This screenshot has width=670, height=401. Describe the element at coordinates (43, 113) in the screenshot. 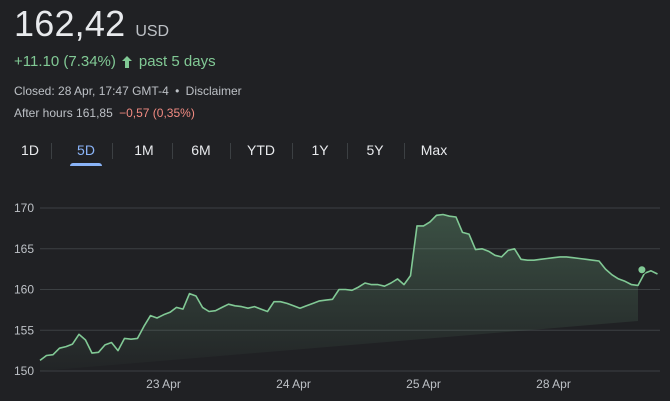

I see `after-hours-label: After hours` at that location.